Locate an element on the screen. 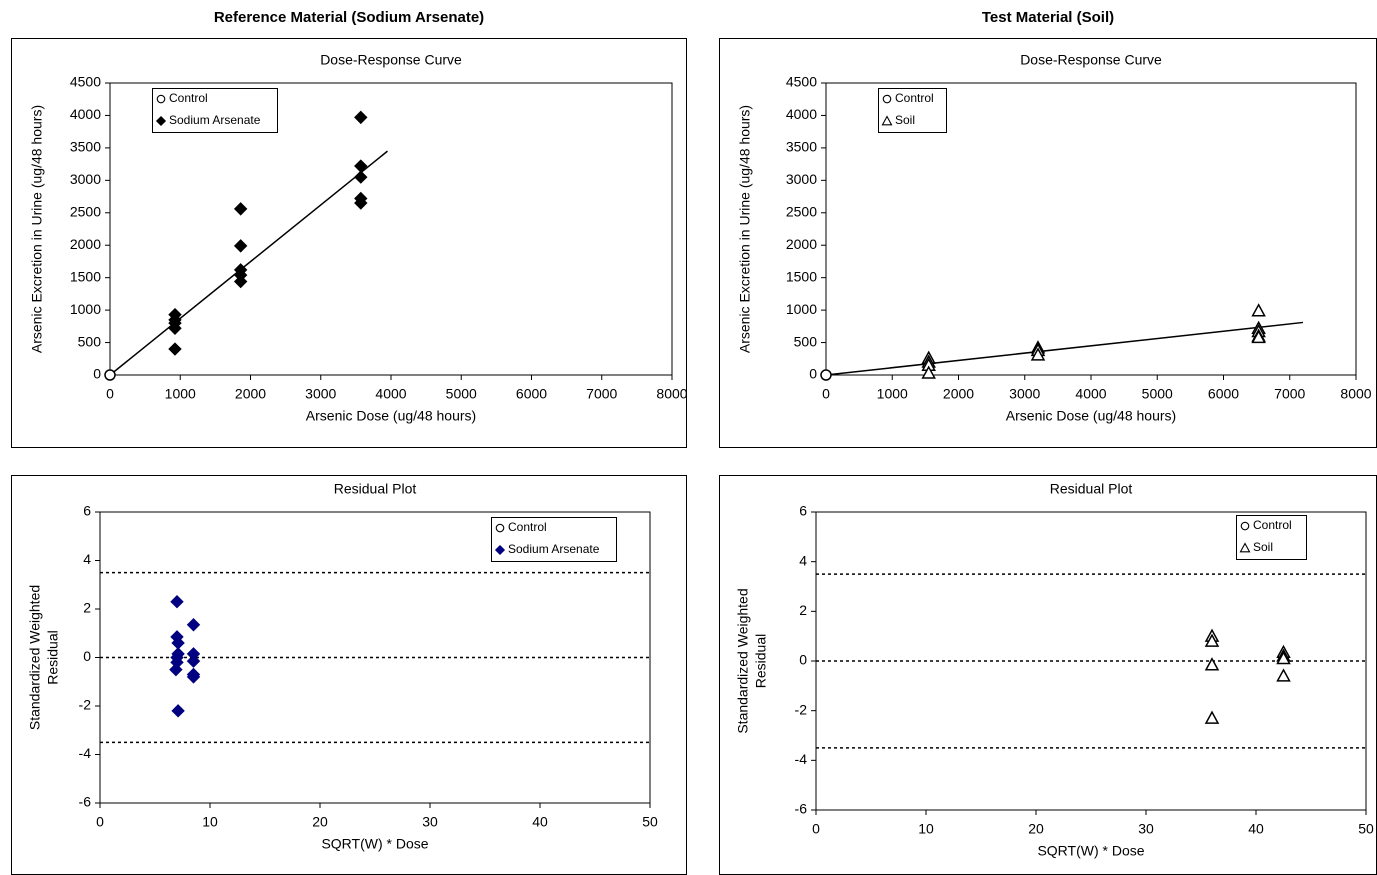  x-tick-label: 2000 is located at coordinates (958, 394).